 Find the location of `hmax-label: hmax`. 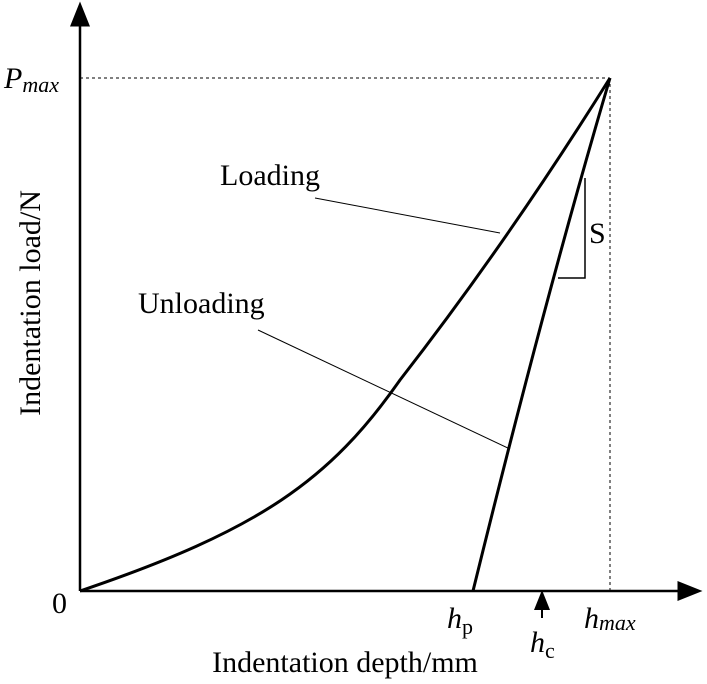

hmax-label: hmax is located at coordinates (610, 618).